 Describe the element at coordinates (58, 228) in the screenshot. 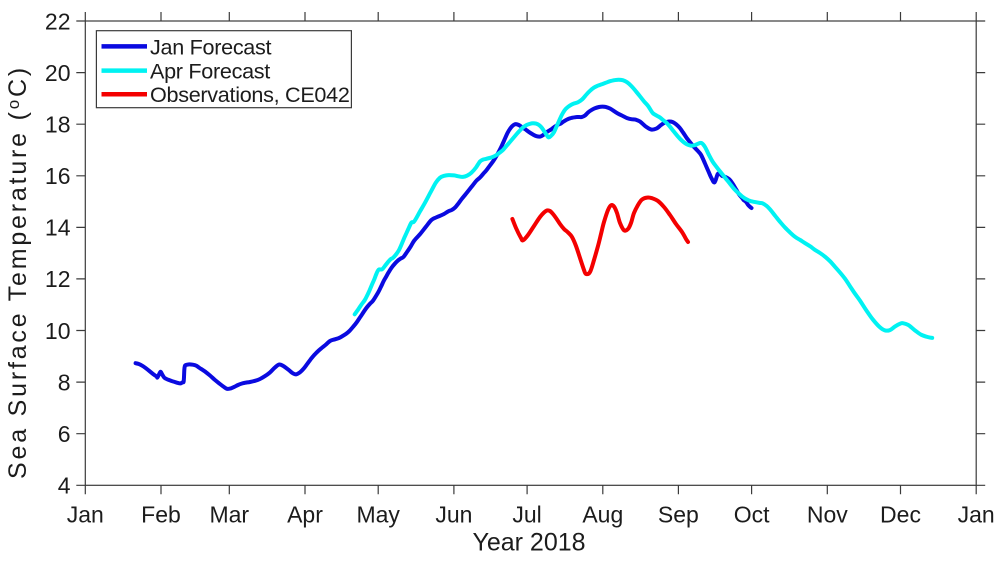

I see `svg-text: 14` at that location.